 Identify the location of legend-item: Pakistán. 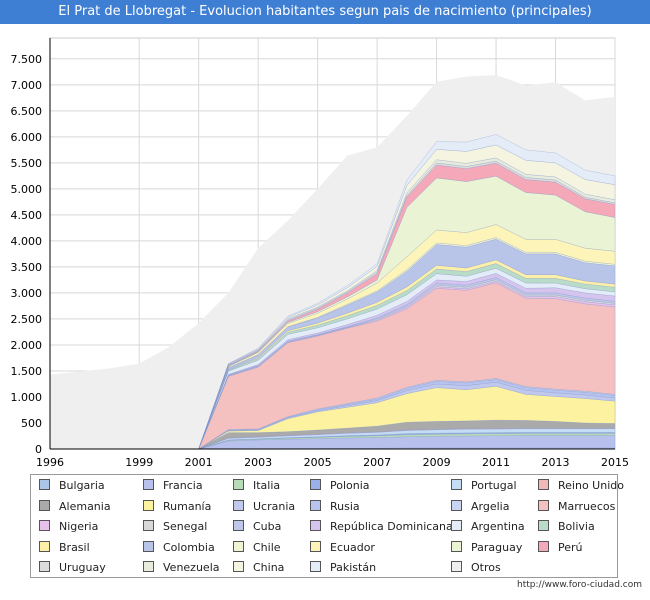
(343, 568).